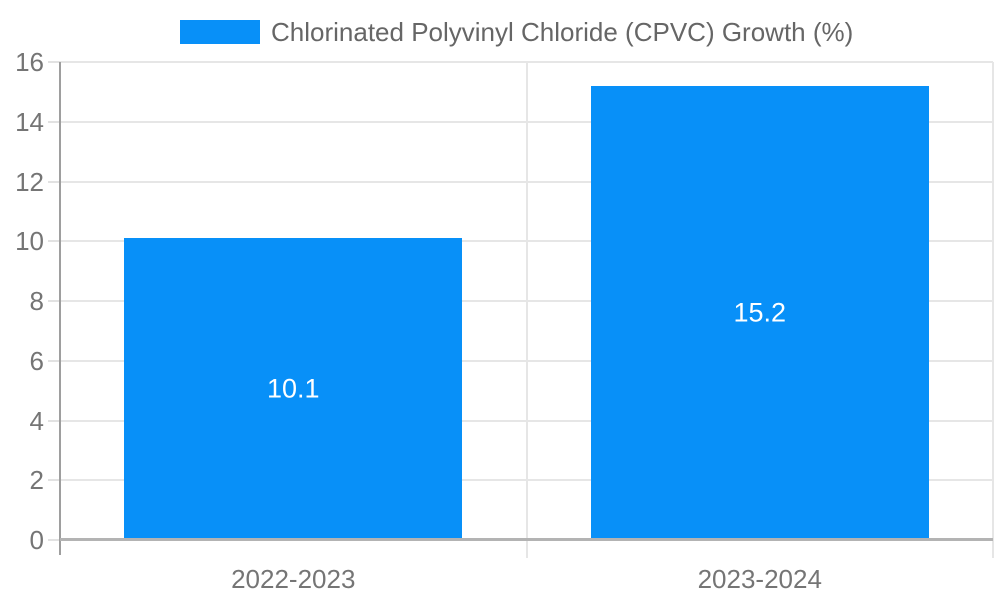 The width and height of the screenshot is (1000, 600). Describe the element at coordinates (36, 360) in the screenshot. I see `y-tick-label: 6` at that location.